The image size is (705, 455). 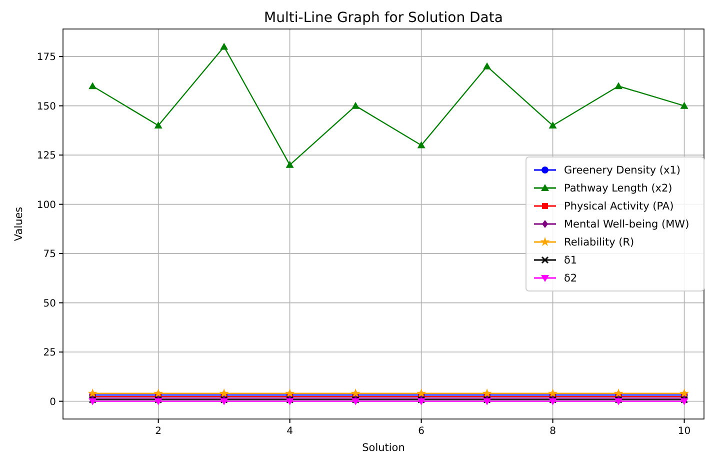 I want to click on y-tick-label: 150, so click(x=46, y=106).